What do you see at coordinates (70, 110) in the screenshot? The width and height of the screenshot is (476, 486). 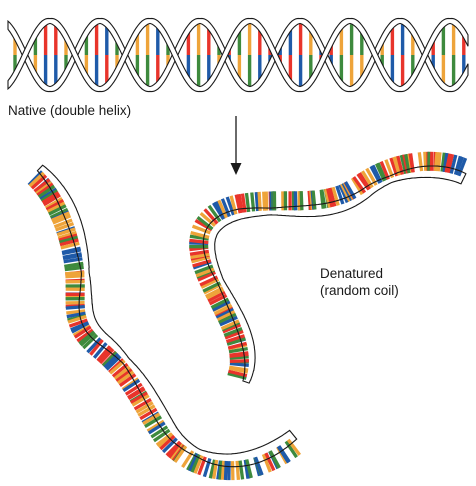 I see `native-label: Native (double helix)` at bounding box center [70, 110].